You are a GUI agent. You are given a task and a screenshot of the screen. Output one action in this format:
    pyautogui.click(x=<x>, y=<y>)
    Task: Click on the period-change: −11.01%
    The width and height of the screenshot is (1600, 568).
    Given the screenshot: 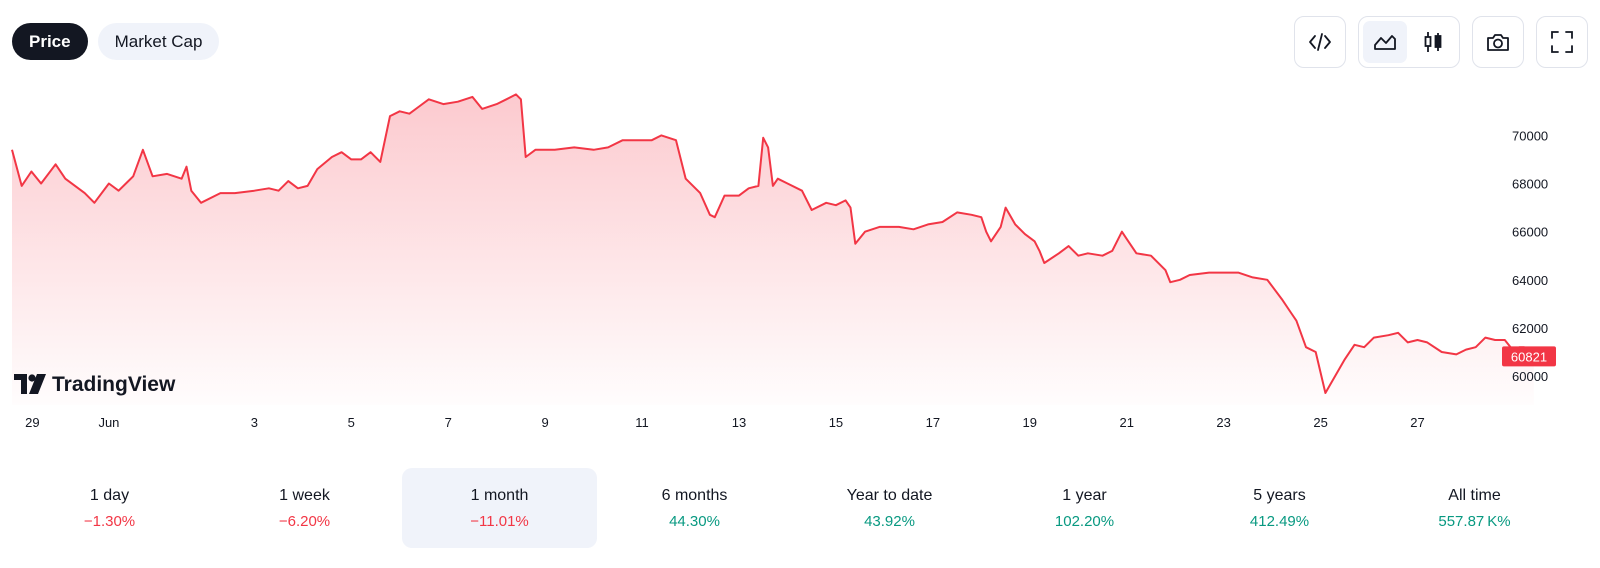 What is the action you would take?
    pyautogui.click(x=499, y=521)
    